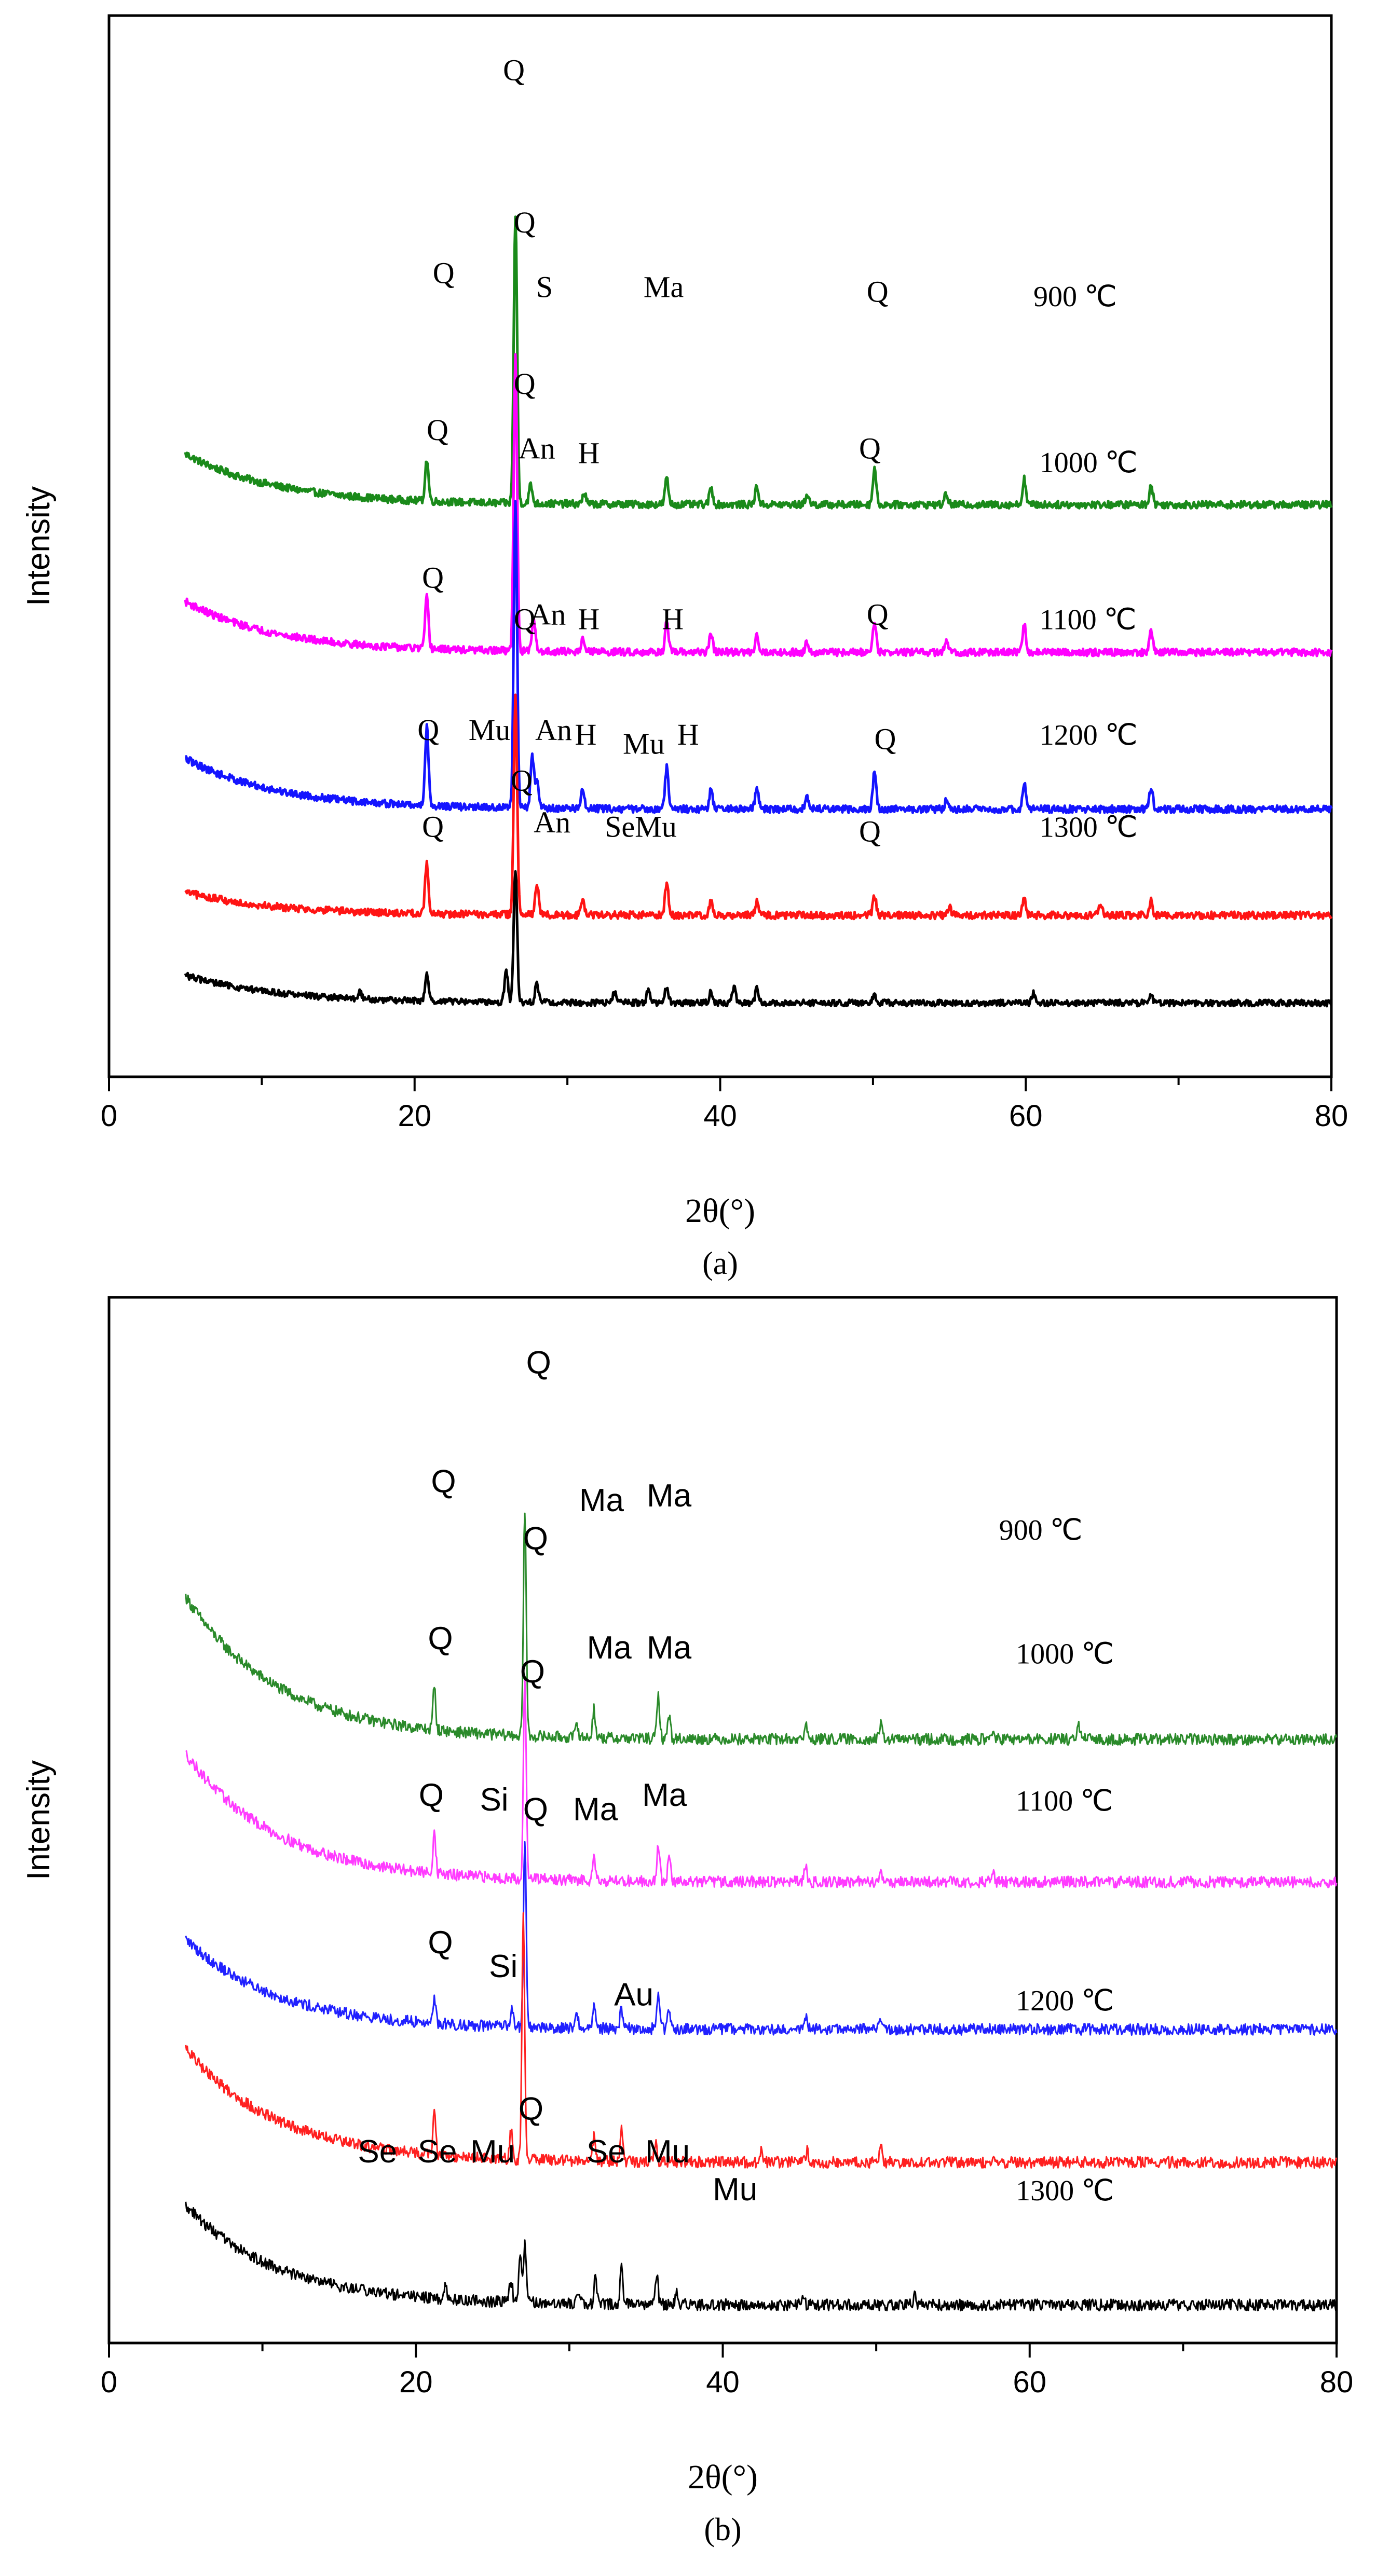  I want to click on panel-label: (a), so click(720, 1263).